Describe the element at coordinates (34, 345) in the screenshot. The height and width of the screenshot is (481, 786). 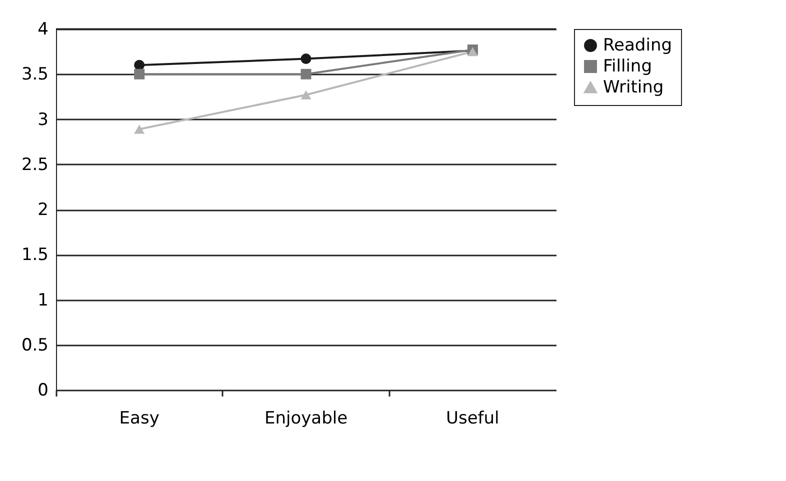
I see `y-tick-label: 0.5` at that location.